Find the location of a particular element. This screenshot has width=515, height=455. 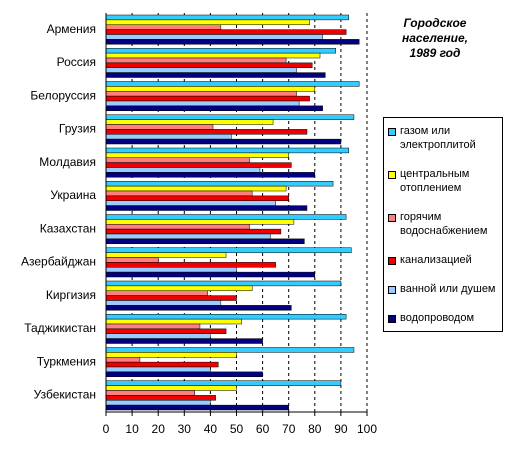

legend-item: ванной или душем is located at coordinates (443, 289).